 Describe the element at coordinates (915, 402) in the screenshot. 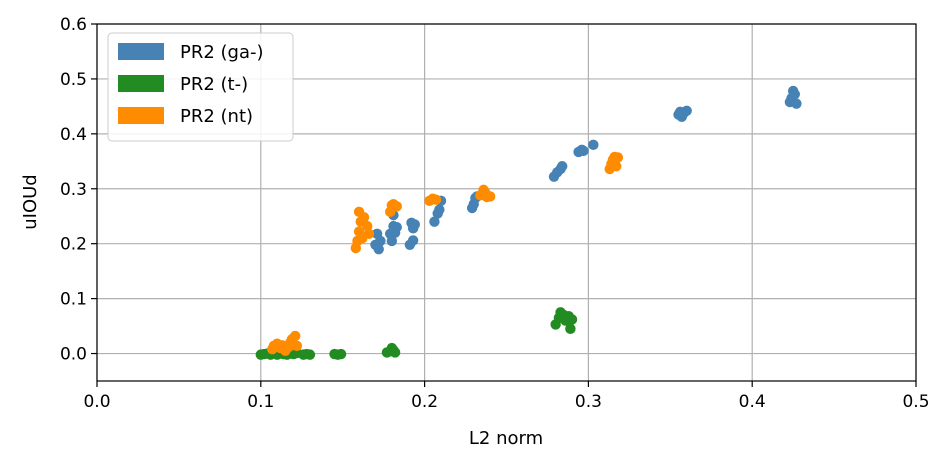

I see `x-tick-label: 0.5` at that location.